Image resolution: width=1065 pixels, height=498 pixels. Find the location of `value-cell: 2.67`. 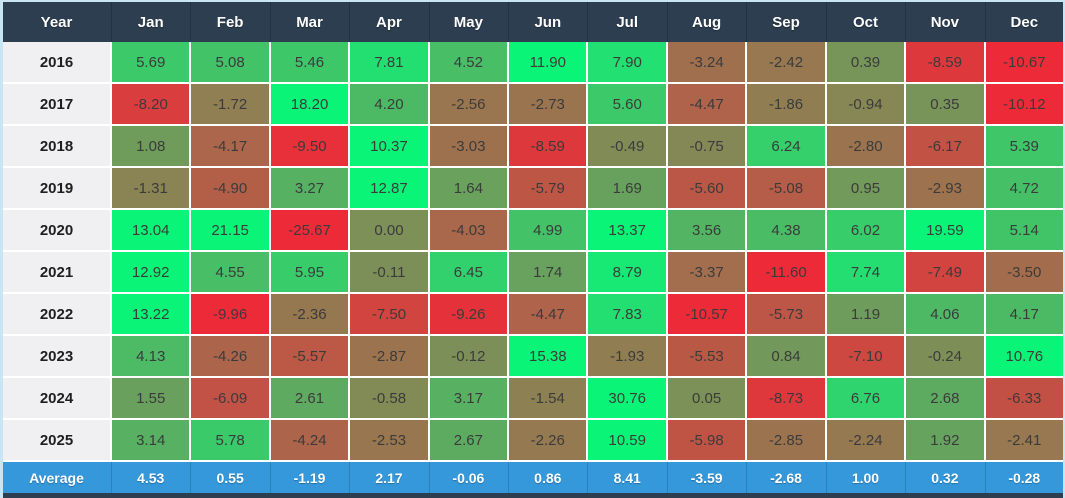

value-cell: 2.67 is located at coordinates (468, 440).